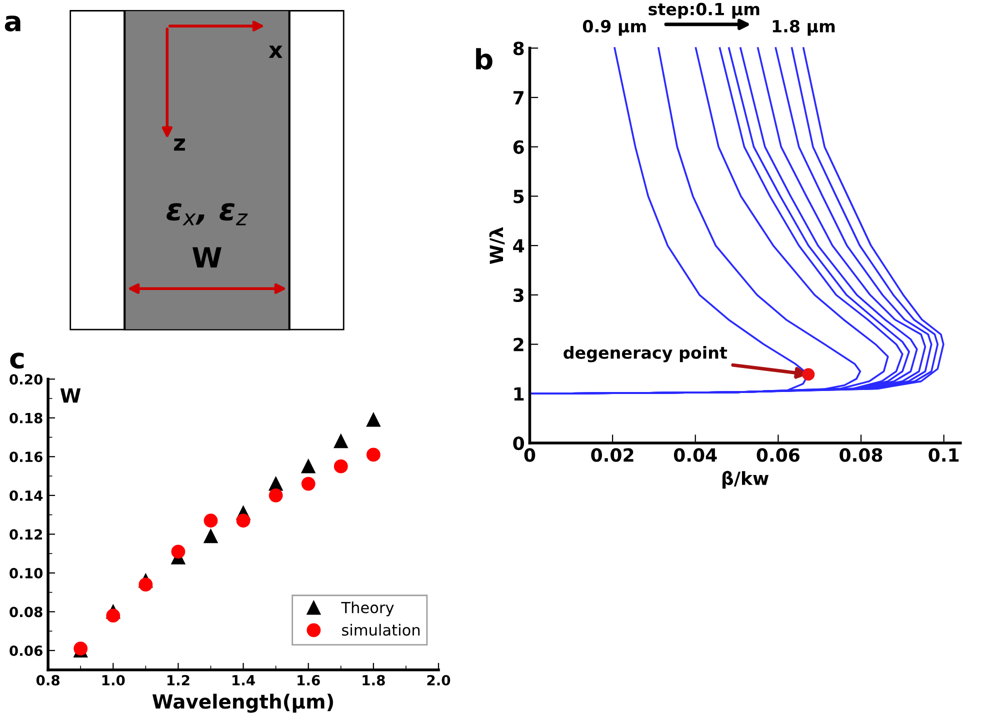  What do you see at coordinates (695, 455) in the screenshot?
I see `x-tick-label: 0.04` at bounding box center [695, 455].